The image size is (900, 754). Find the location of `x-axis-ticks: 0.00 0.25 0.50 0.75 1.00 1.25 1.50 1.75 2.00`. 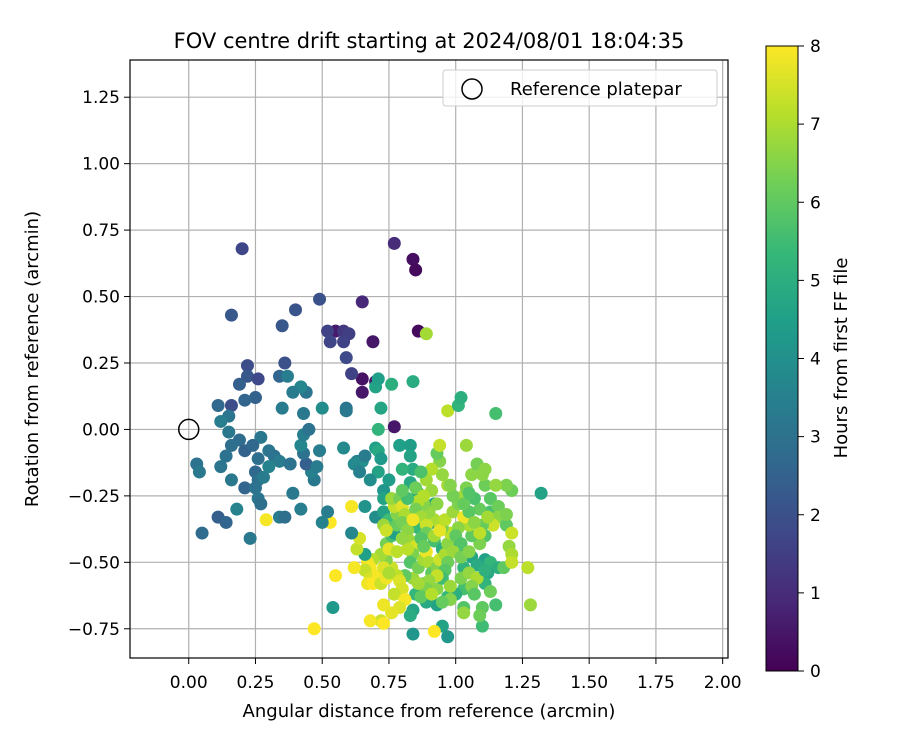

x-axis-ticks: 0.00 0.25 0.50 0.75 1.00 1.25 1.50 1.75 2.00 is located at coordinates (456, 675).